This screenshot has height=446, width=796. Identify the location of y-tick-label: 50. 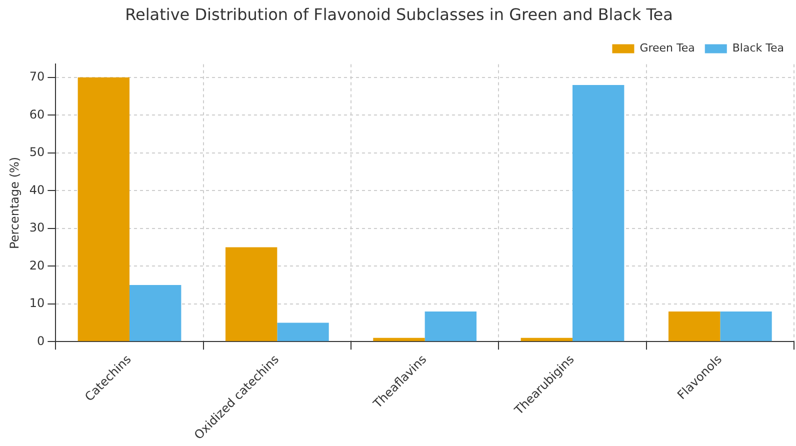
(37, 152).